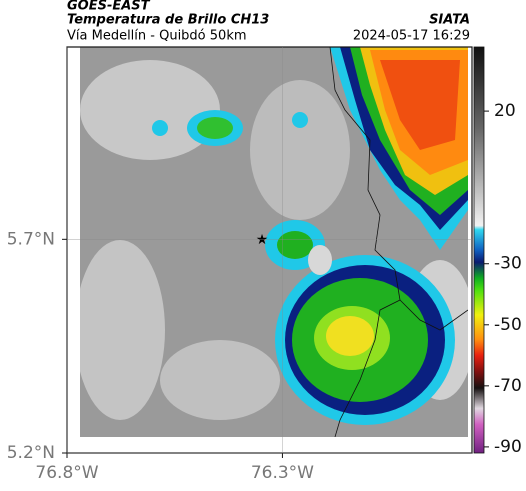 Image resolution: width=526 pixels, height=491 pixels. I want to click on x-tick-label: 76.3°W, so click(282, 473).